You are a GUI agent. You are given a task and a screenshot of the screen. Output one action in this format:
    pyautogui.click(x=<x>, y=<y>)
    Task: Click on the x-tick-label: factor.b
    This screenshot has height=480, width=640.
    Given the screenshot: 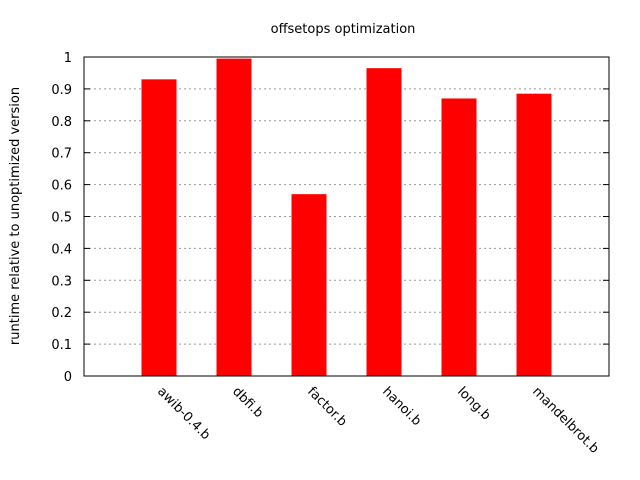 What is the action you would take?
    pyautogui.click(x=326, y=406)
    